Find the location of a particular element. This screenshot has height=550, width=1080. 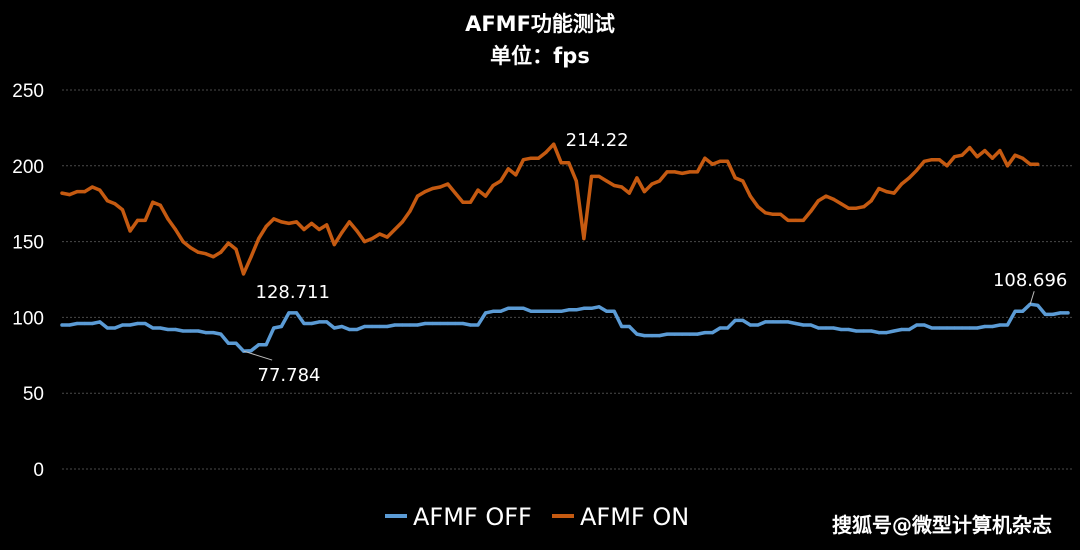

data-label: 128.711 is located at coordinates (293, 292).